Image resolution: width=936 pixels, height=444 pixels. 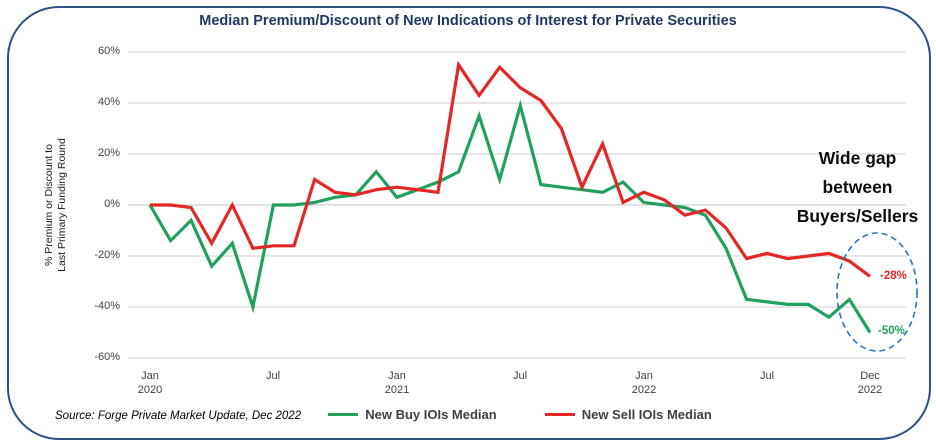 What do you see at coordinates (343, 414) in the screenshot?
I see `buy-line-swatch` at bounding box center [343, 414].